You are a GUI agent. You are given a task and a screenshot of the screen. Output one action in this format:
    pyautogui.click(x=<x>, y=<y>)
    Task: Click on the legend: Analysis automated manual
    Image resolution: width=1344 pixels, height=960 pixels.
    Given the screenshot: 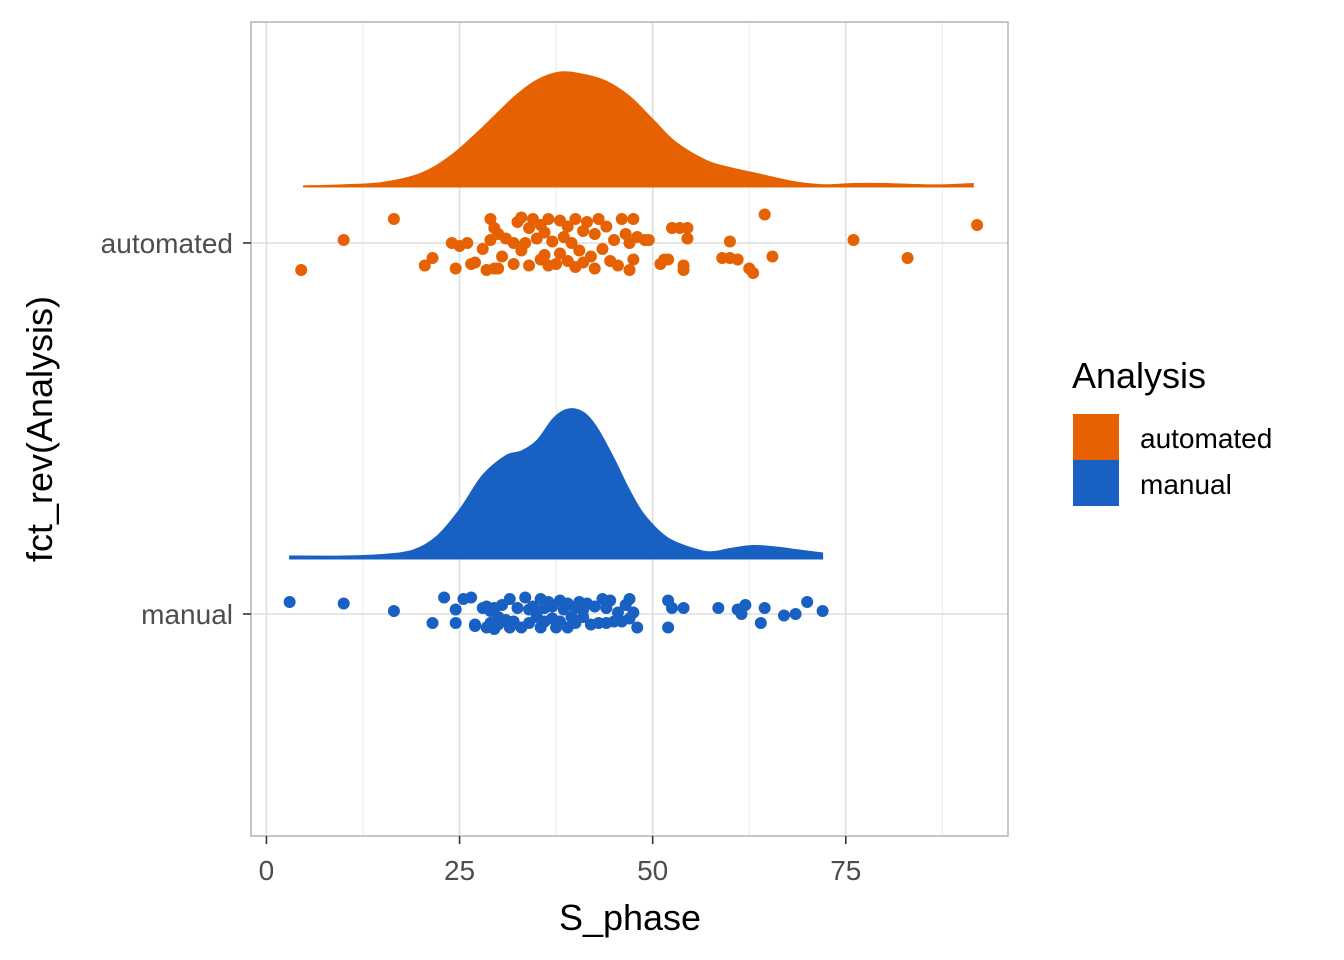 What is the action you would take?
    pyautogui.click(x=1172, y=430)
    